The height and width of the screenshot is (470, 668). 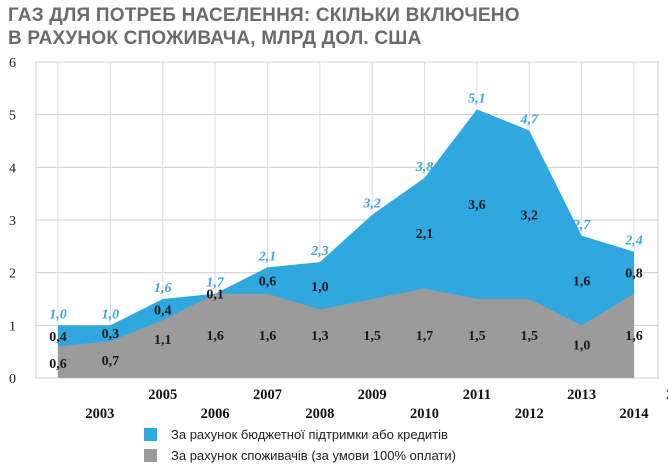 I want to click on budget-label: 3,2, so click(x=530, y=216).